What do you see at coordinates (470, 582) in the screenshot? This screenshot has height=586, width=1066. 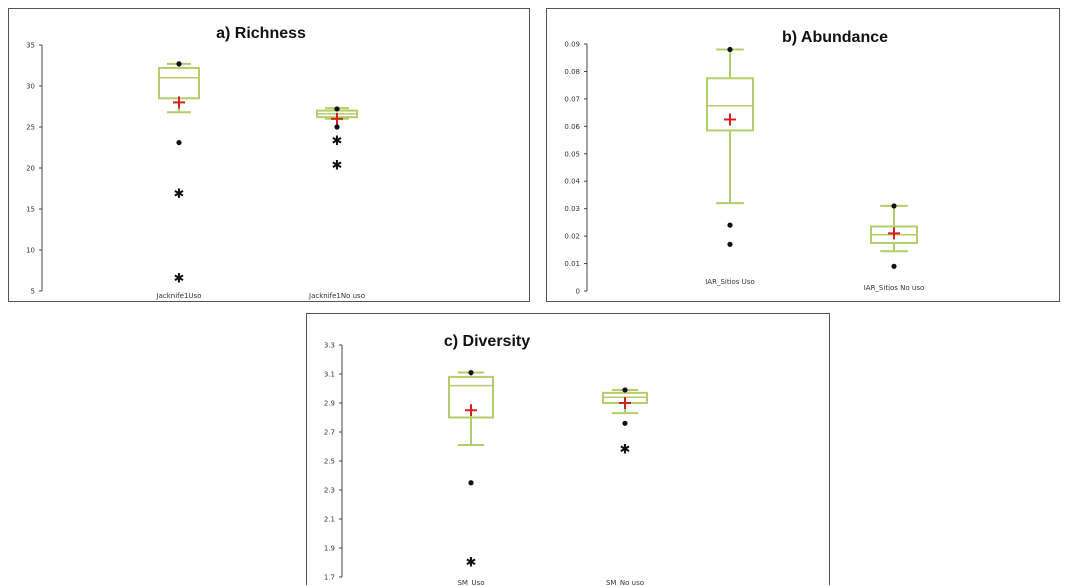 I see `x-category-label: SM_Uso` at bounding box center [470, 582].